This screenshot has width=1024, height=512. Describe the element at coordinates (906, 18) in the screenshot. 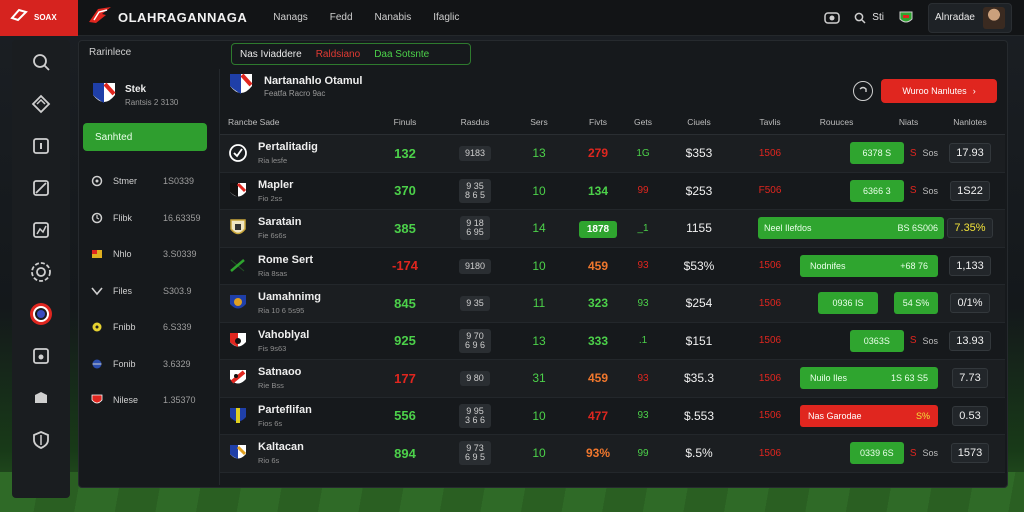

I see `team-crest-icon` at that location.